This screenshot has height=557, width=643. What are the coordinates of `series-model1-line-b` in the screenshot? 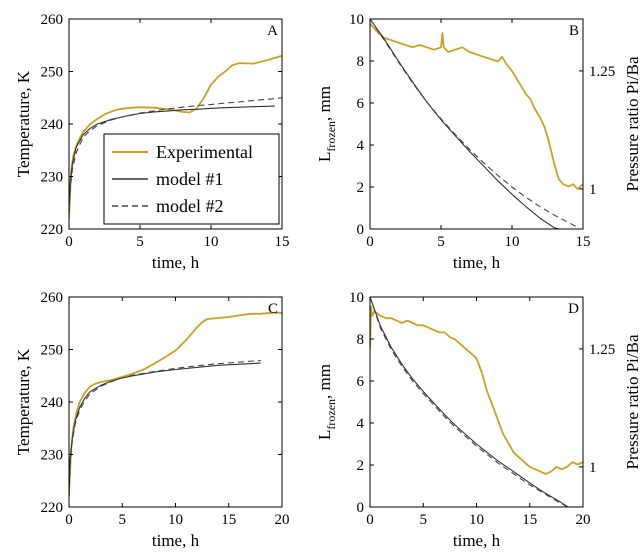 It's located at (465, 124).